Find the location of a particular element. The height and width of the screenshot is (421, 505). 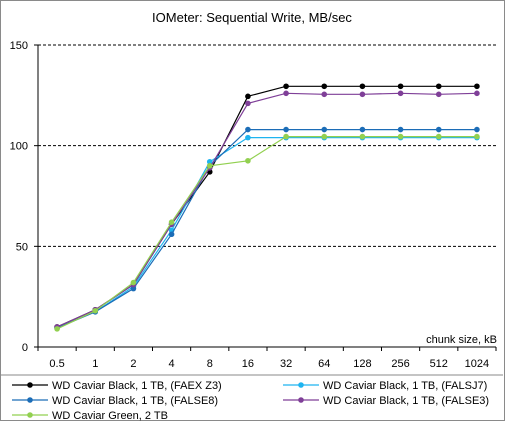

x-tick-label-0.5: 0.5 is located at coordinates (56, 364).